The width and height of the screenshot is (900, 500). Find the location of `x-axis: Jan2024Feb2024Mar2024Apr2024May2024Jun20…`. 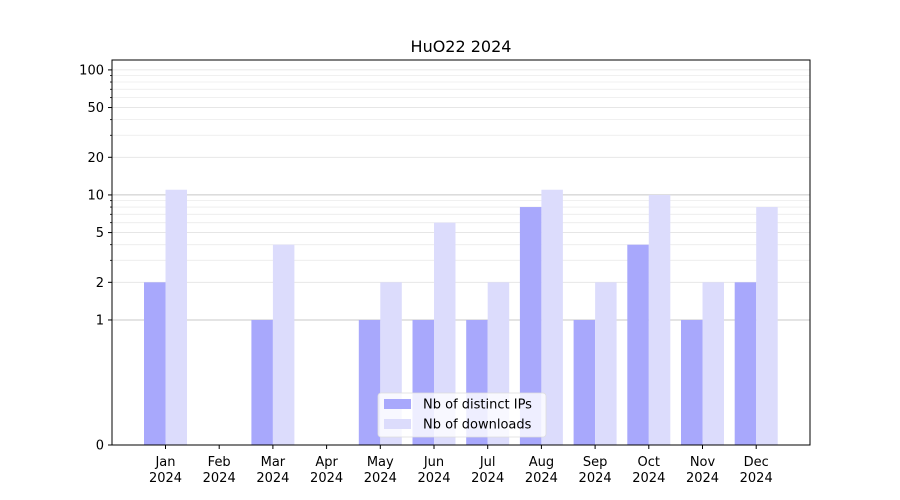

x-axis: Jan2024Feb2024Mar2024Apr2024May2024Jun20… is located at coordinates (461, 465).